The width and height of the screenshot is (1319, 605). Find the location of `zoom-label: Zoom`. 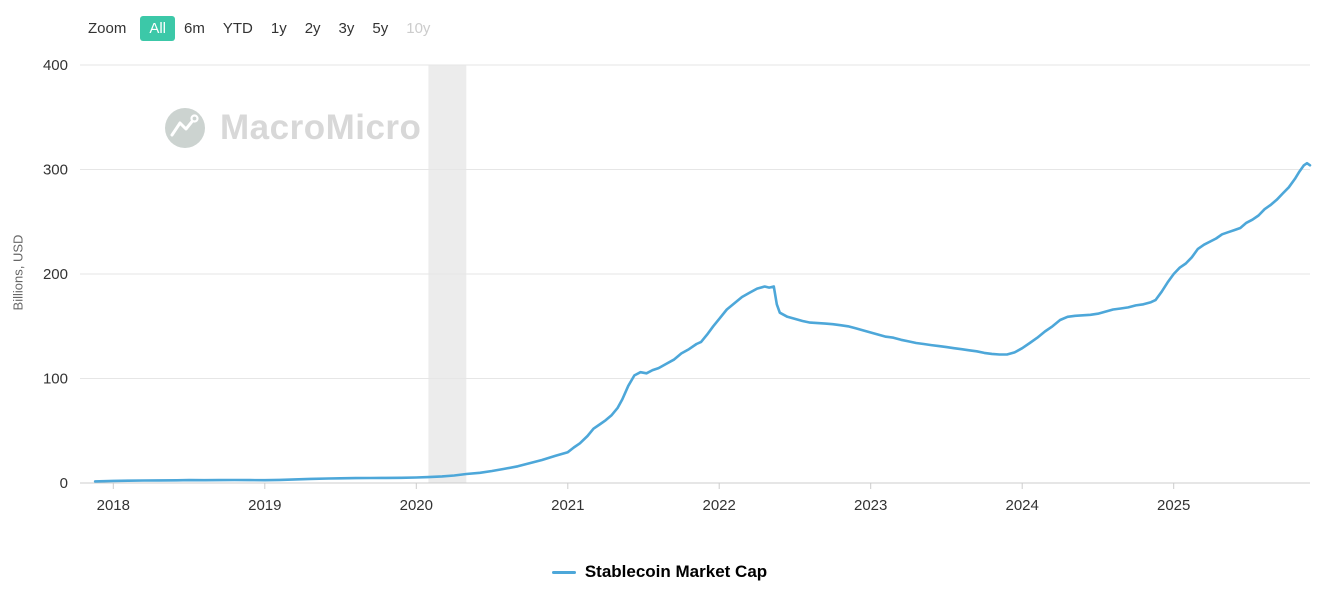

zoom-label: Zoom is located at coordinates (107, 28).